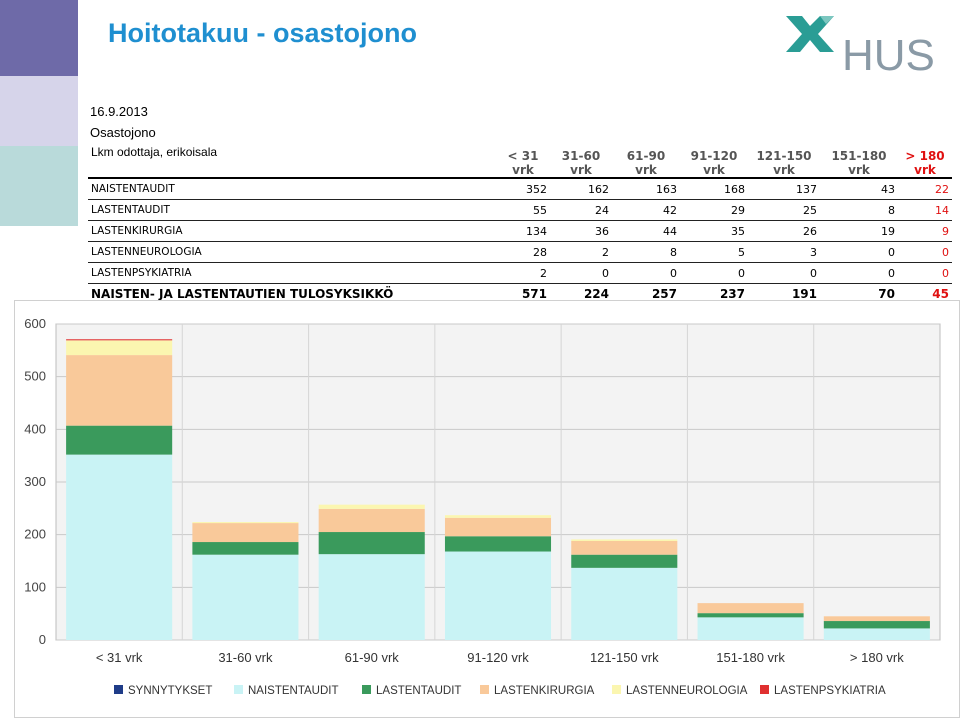  Describe the element at coordinates (262, 33) in the screenshot. I see `page-title: Hoitotakuu - osastojono` at that location.